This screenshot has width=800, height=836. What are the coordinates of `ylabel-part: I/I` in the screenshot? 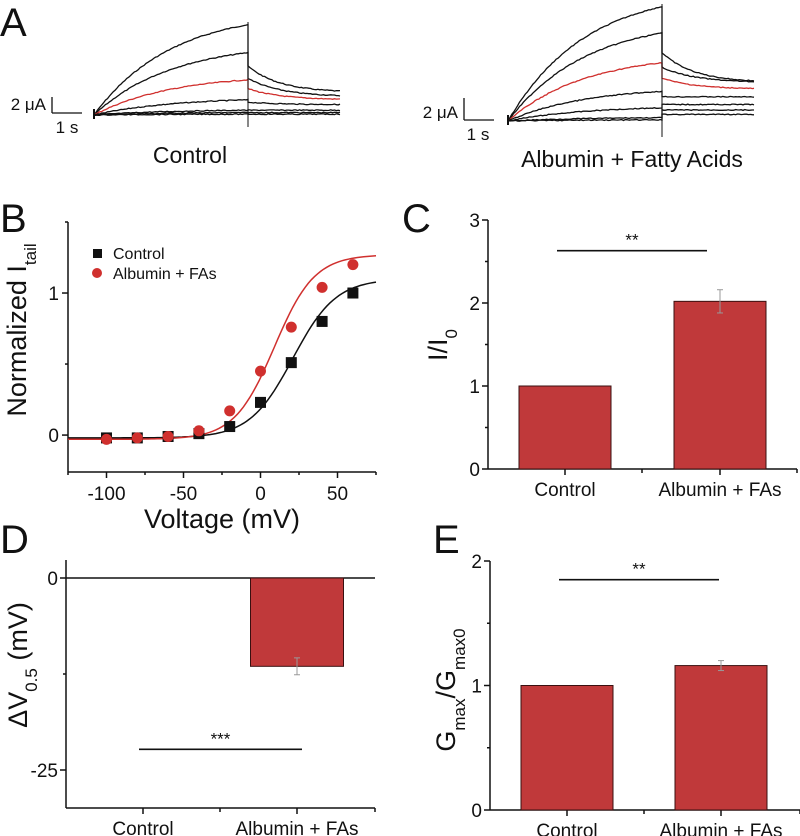 It's located at (438, 349).